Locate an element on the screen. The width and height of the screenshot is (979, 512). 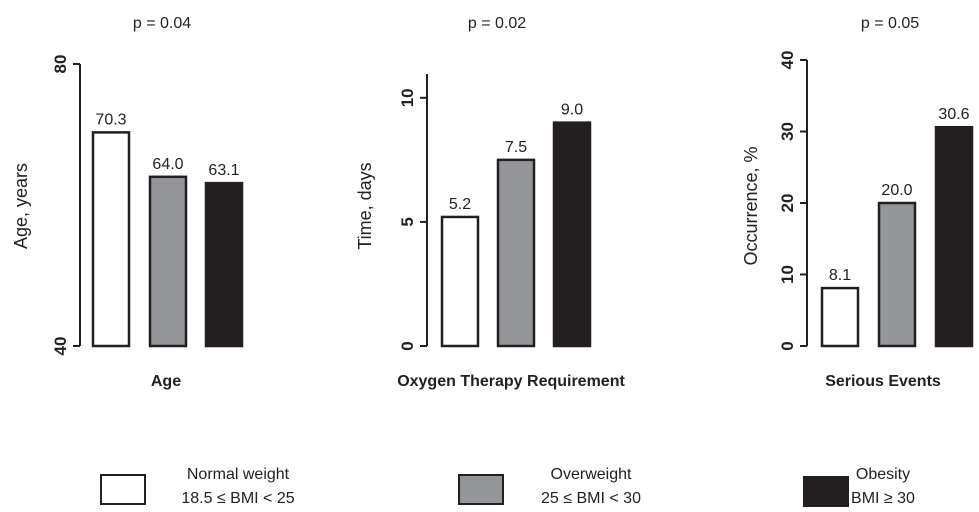
legend-range: 25 ≤ BMI < 30 is located at coordinates (591, 498).